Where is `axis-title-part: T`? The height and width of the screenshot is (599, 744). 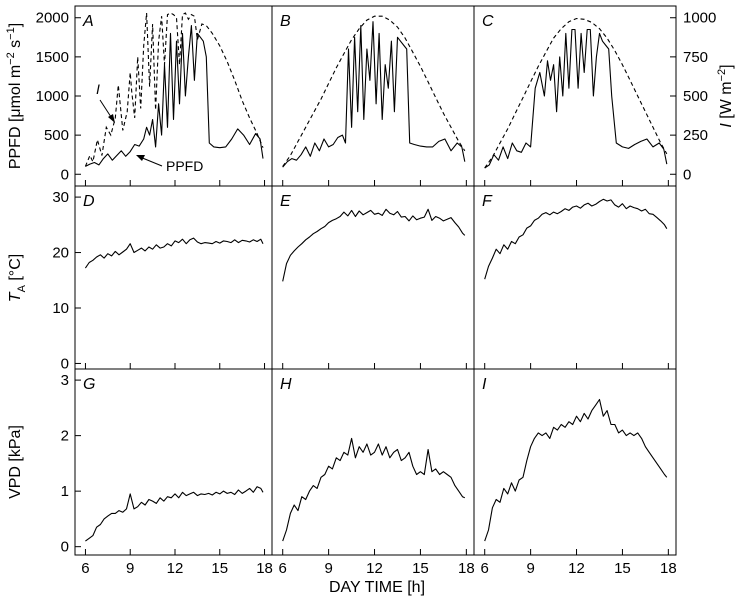 axis-title-part: T is located at coordinates (15, 296).